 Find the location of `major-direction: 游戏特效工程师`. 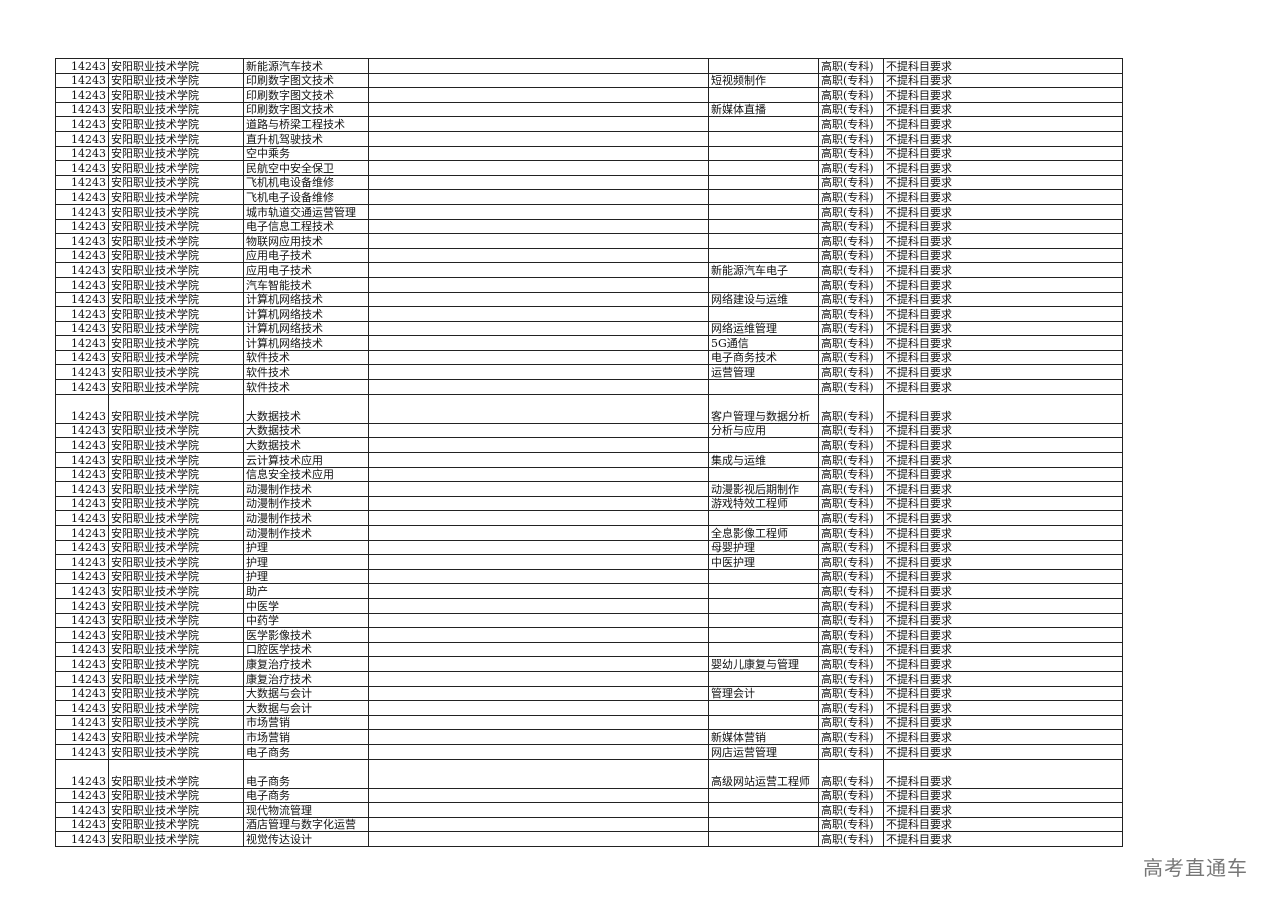

major-direction: 游戏特效工程师 is located at coordinates (763, 503).